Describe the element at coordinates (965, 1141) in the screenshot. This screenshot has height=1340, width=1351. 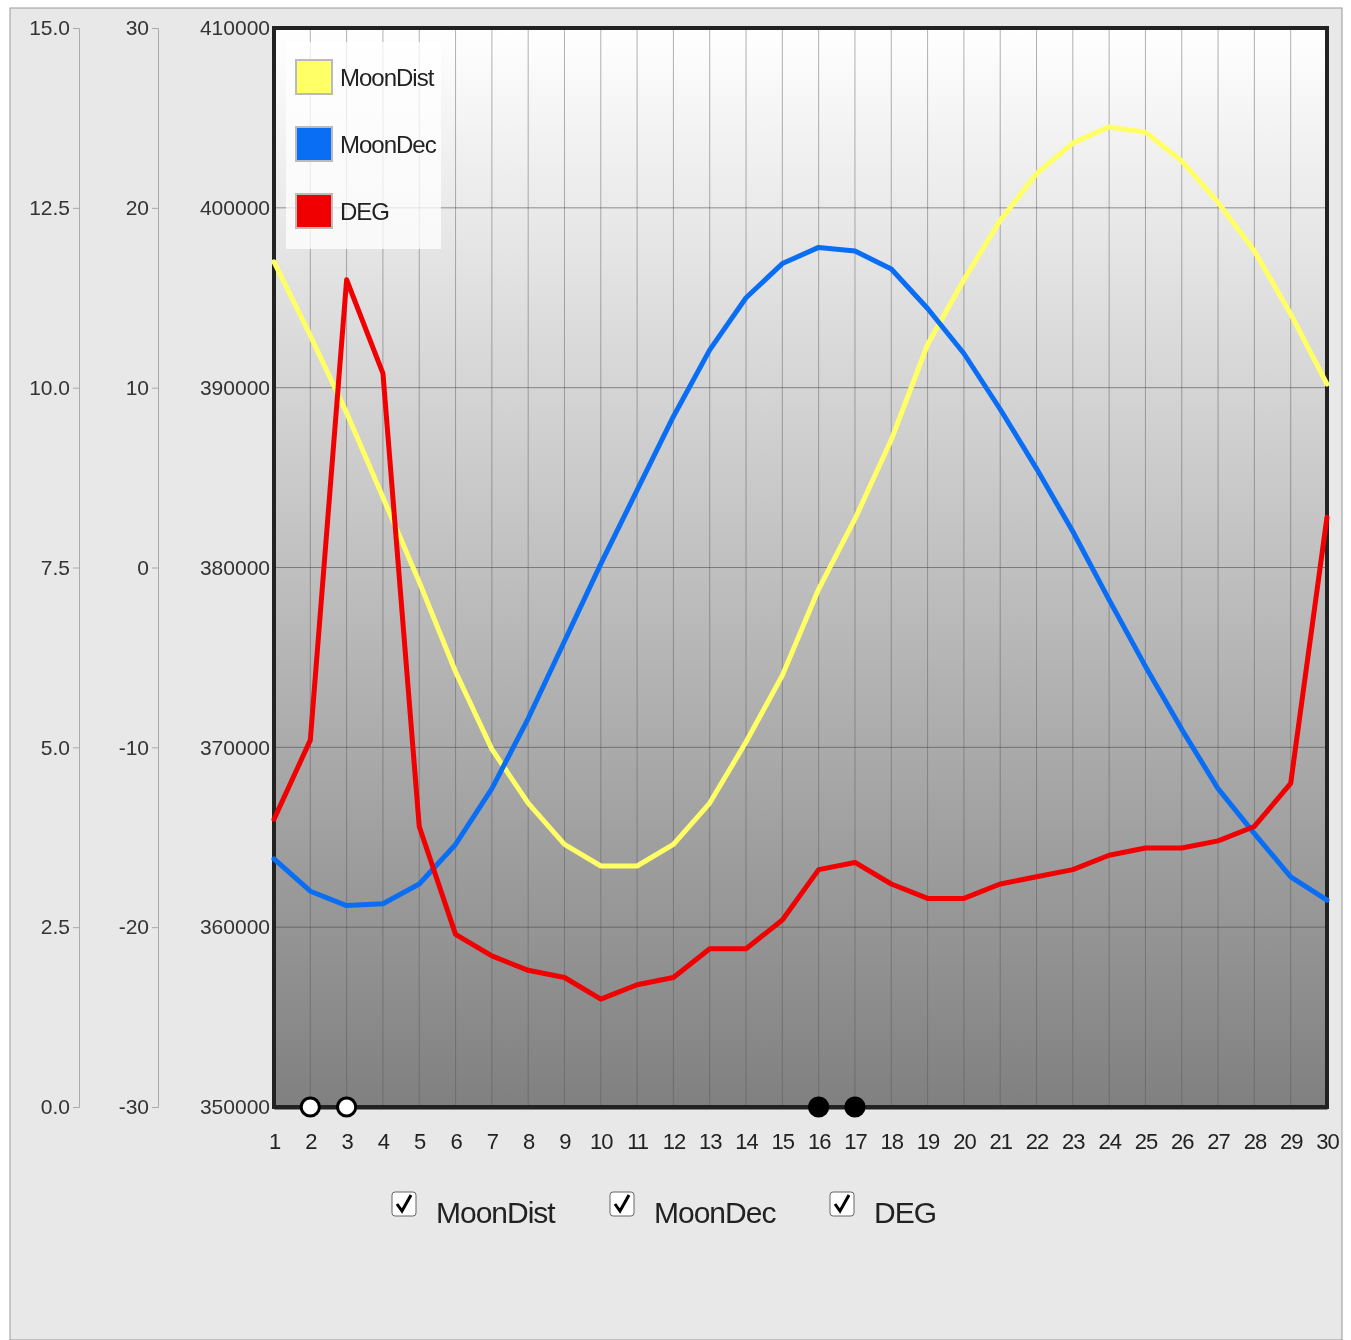
I see `x-tick-label: 20` at that location.